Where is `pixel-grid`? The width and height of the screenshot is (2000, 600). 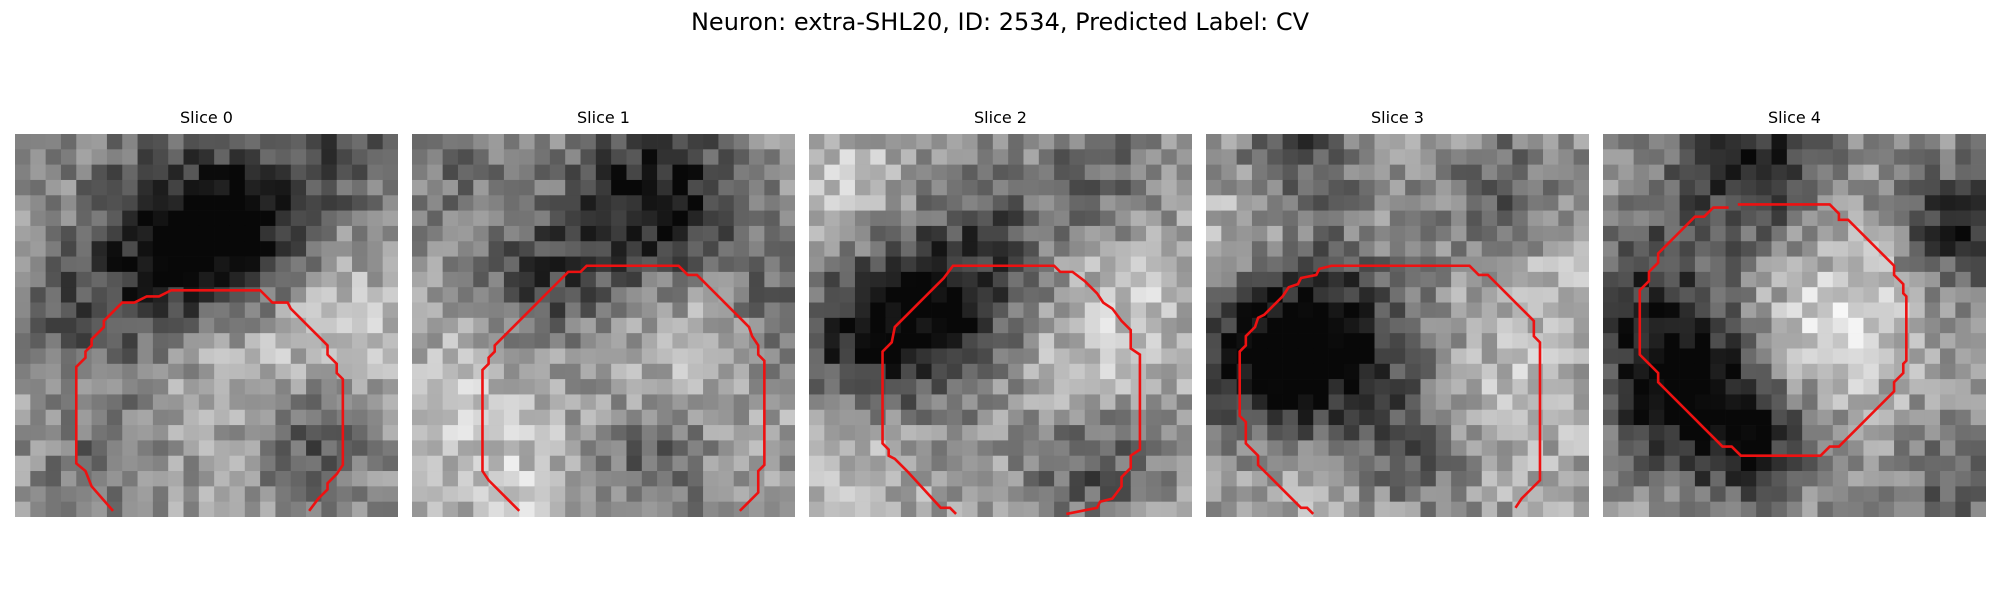 pixel-grid is located at coordinates (1794, 325).